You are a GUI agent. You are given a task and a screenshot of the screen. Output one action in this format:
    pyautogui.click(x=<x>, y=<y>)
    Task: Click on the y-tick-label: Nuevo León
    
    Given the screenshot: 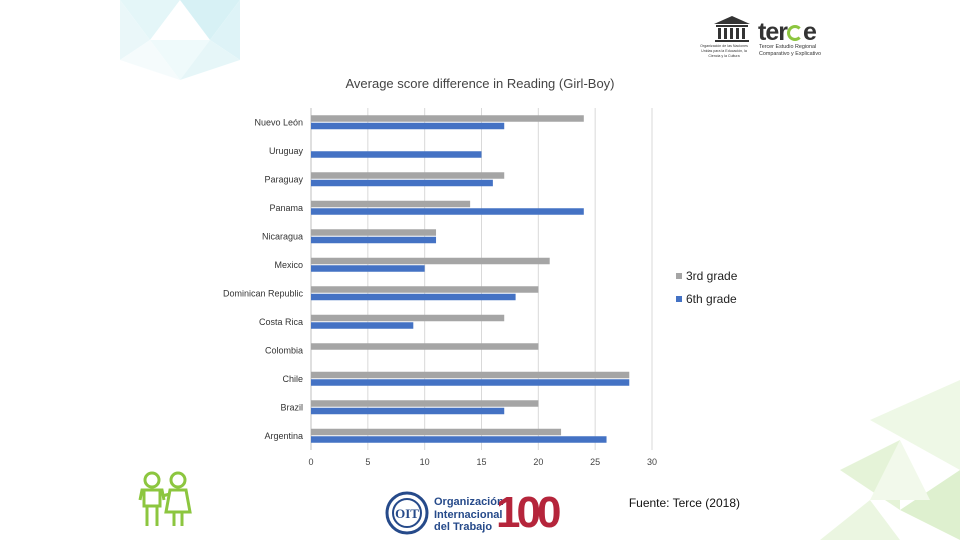 What is the action you would take?
    pyautogui.click(x=278, y=122)
    